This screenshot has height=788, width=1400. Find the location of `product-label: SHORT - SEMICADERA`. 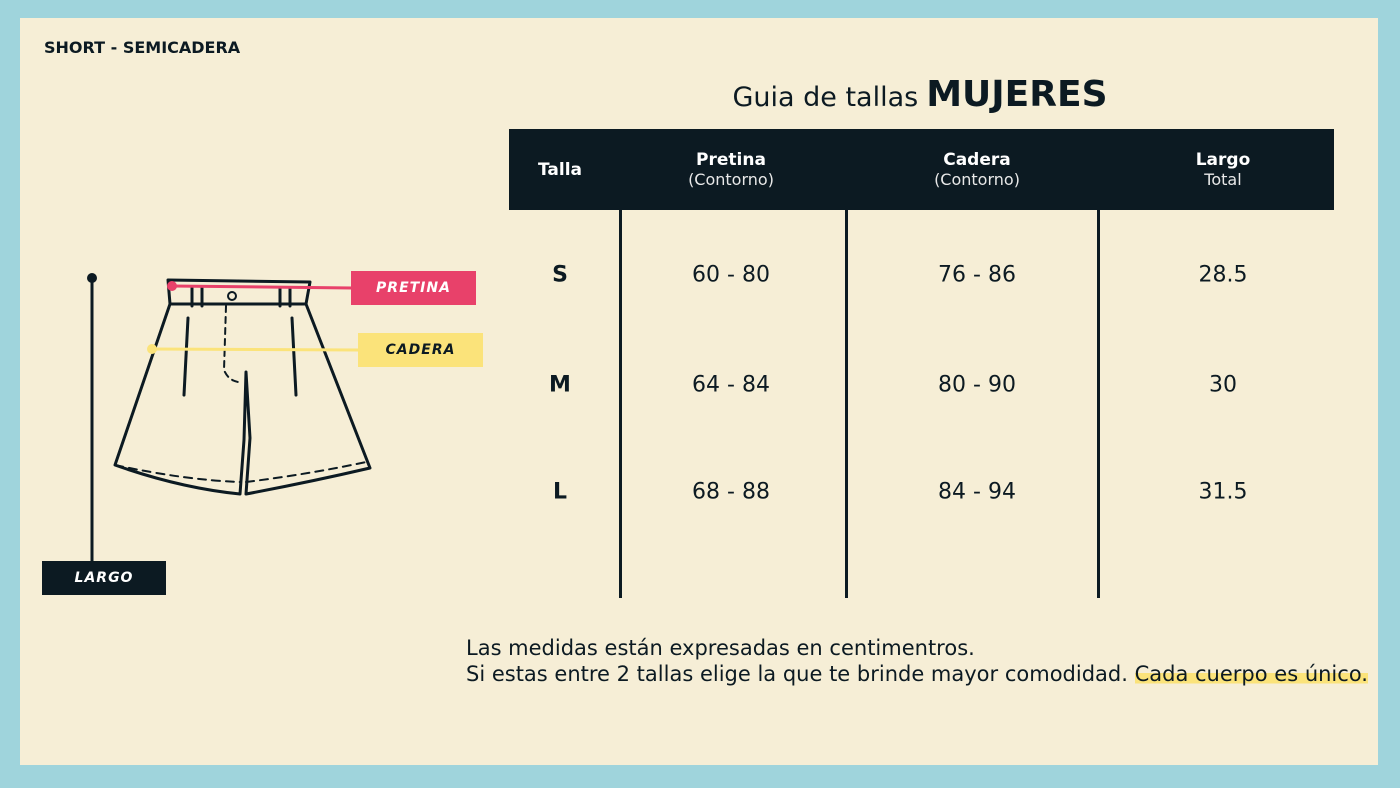

product-label: SHORT - SEMICADERA is located at coordinates (142, 47).